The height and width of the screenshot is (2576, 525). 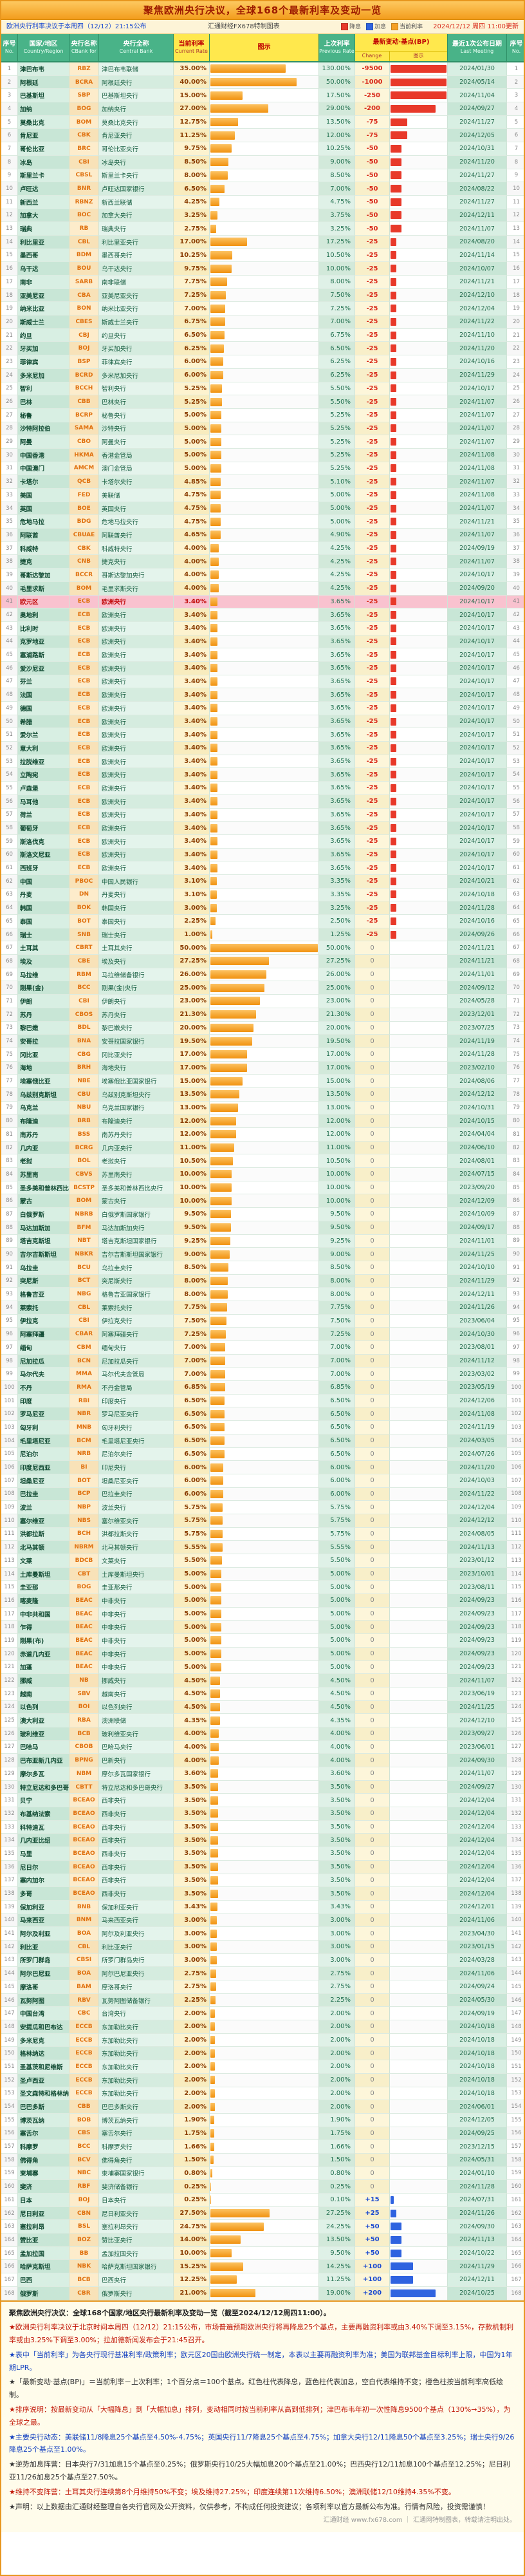 I want to click on row-no-right: 110, so click(x=516, y=1521).